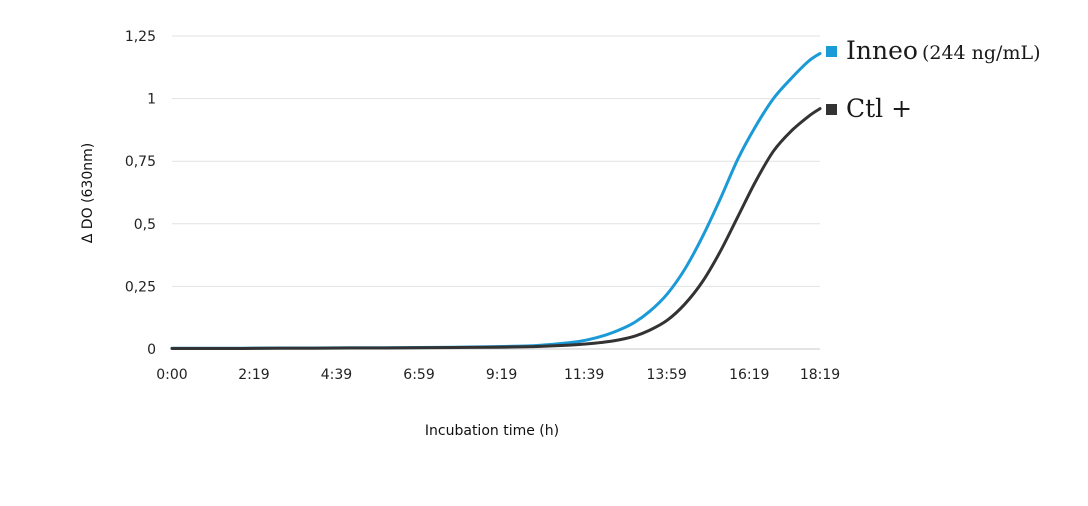 This screenshot has width=1088, height=506. I want to click on y-tick-label: 0,75, so click(140, 162).